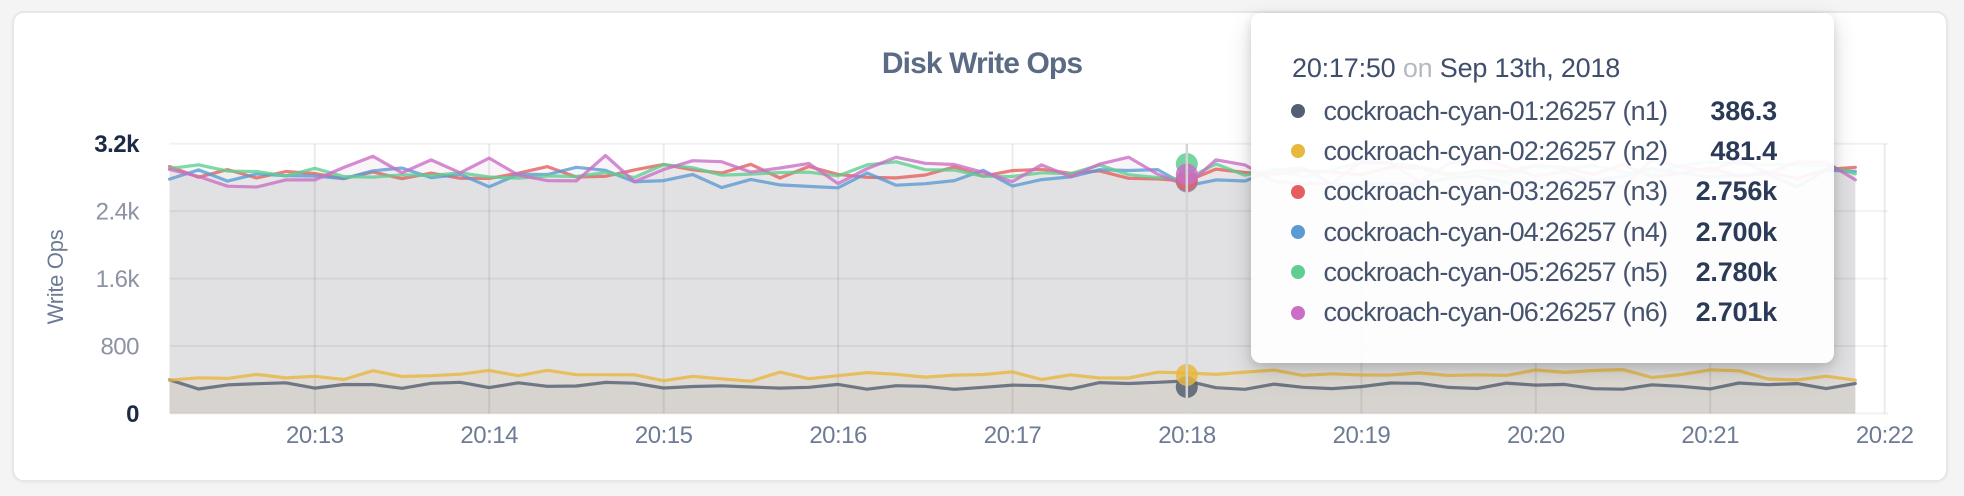  What do you see at coordinates (1710, 435) in the screenshot?
I see `svg-text: 20:21` at bounding box center [1710, 435].